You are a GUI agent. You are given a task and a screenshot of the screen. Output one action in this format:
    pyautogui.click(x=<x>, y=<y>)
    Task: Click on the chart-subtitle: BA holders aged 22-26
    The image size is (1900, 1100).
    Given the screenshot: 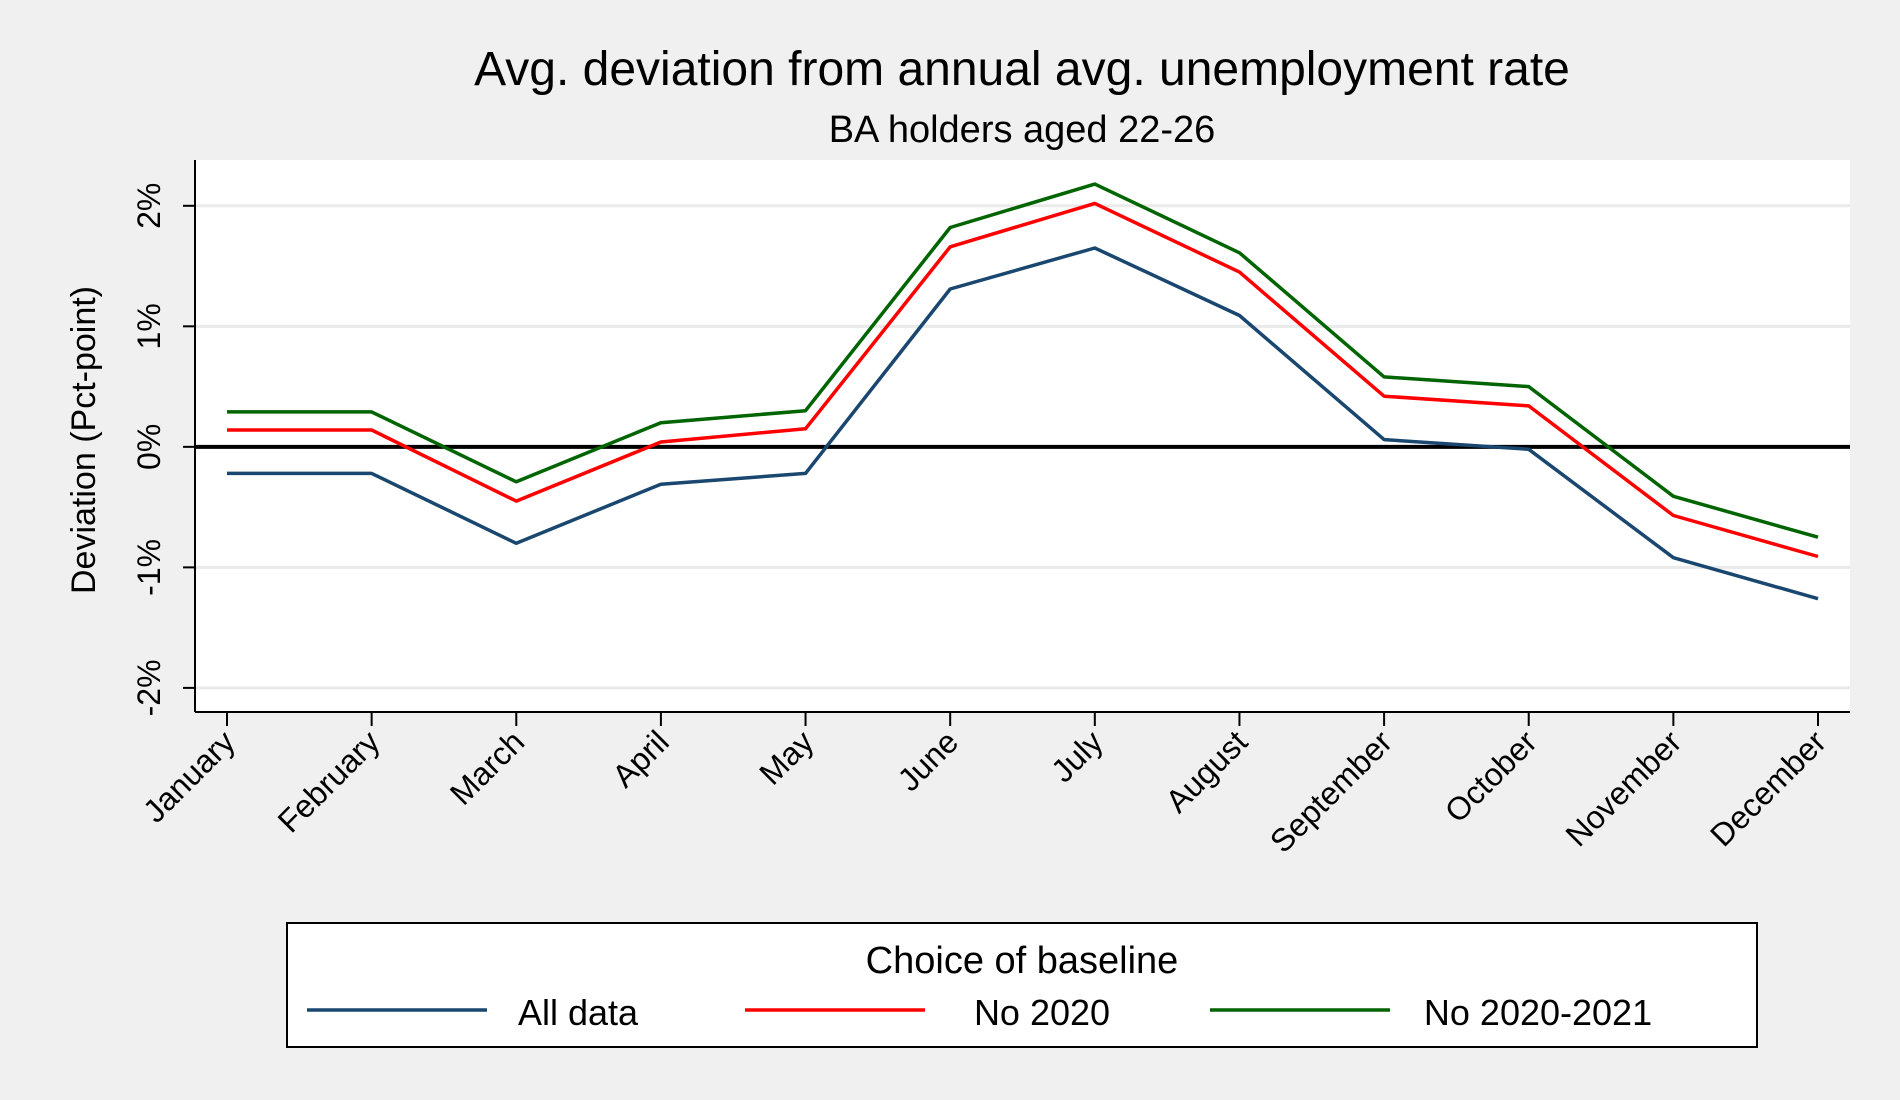 What is the action you would take?
    pyautogui.click(x=1022, y=130)
    